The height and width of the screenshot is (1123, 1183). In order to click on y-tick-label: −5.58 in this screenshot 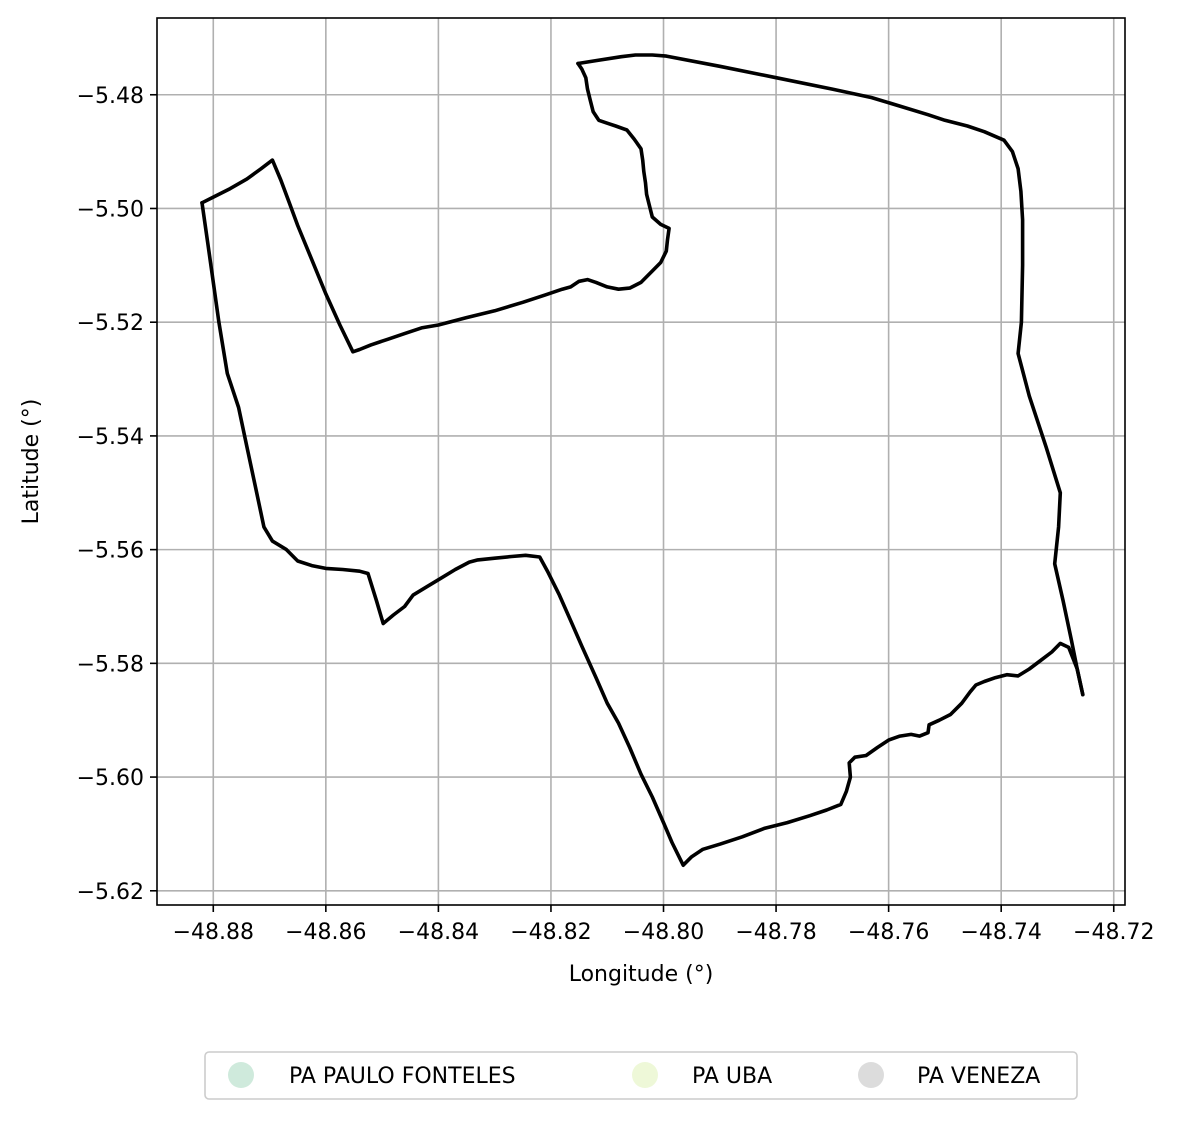, I will do `click(110, 664)`.